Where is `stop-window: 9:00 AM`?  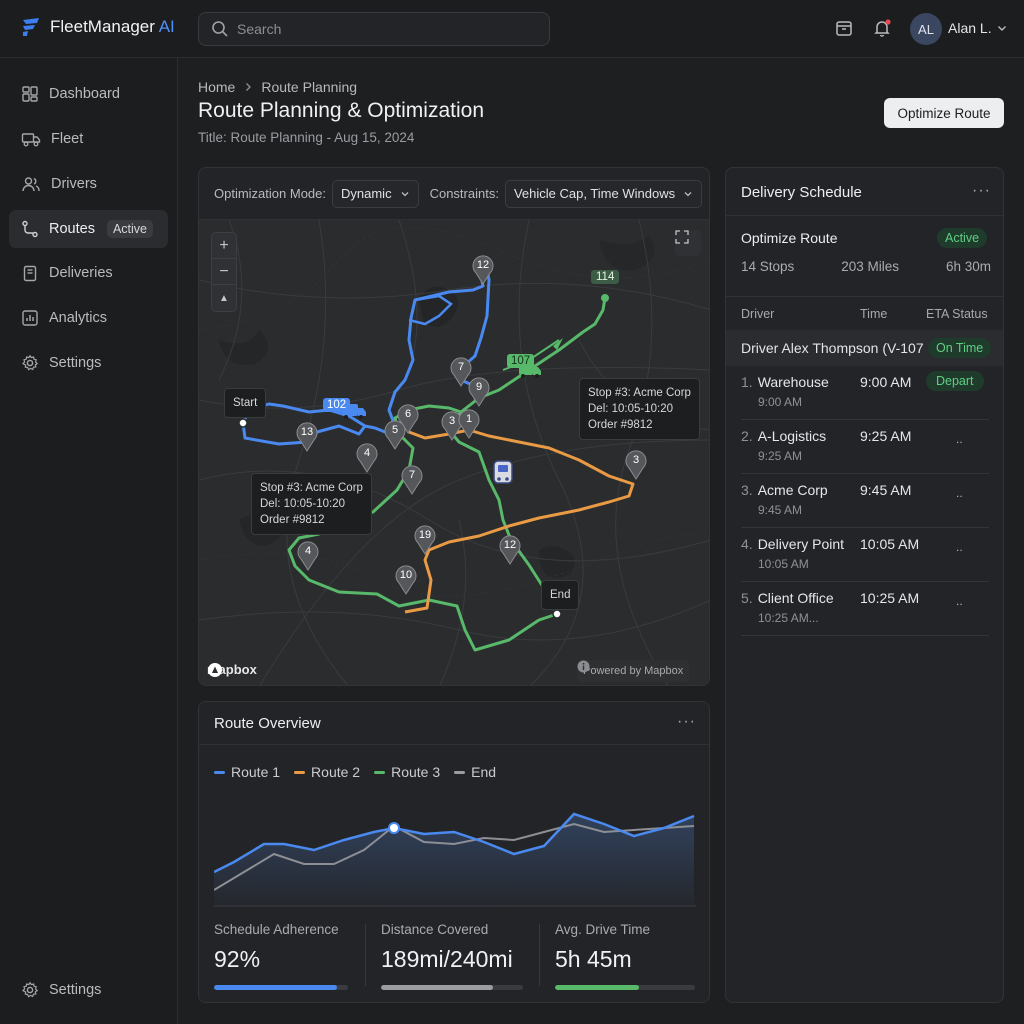
stop-window: 9:00 AM is located at coordinates (780, 402).